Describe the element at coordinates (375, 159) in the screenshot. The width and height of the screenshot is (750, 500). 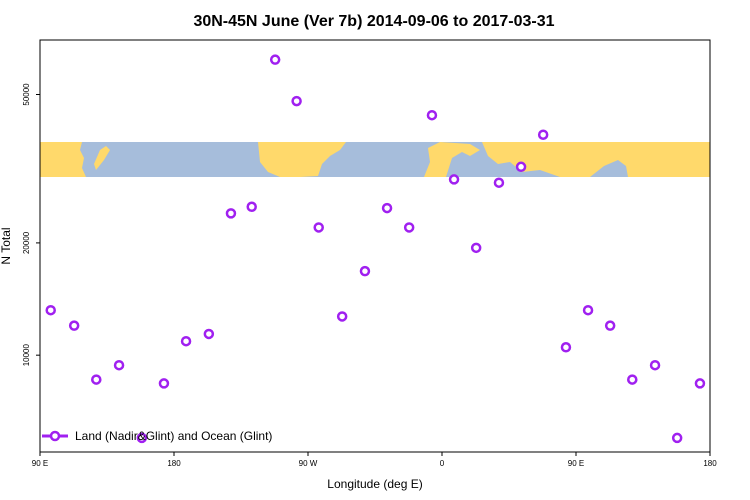
I see `world-map-band` at that location.